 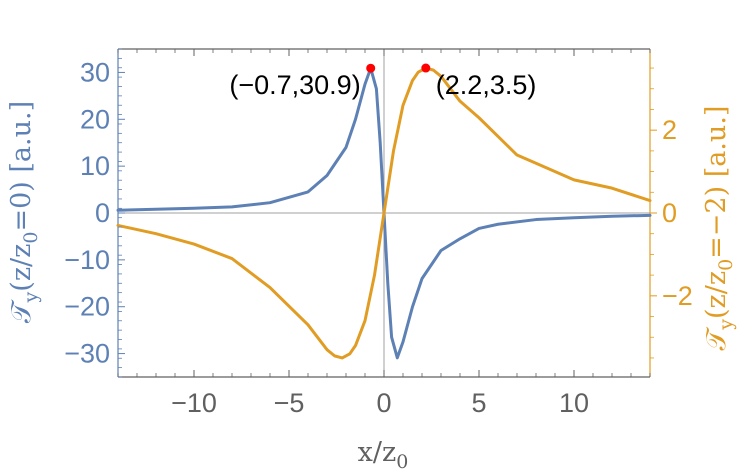 I want to click on right-tick-label: −2, so click(x=677, y=296).